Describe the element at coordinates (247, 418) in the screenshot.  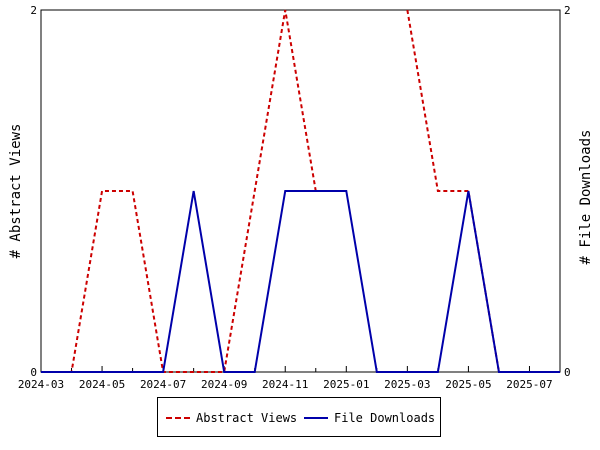
I see `legend-label-abstract-views: Abstract Views` at that location.